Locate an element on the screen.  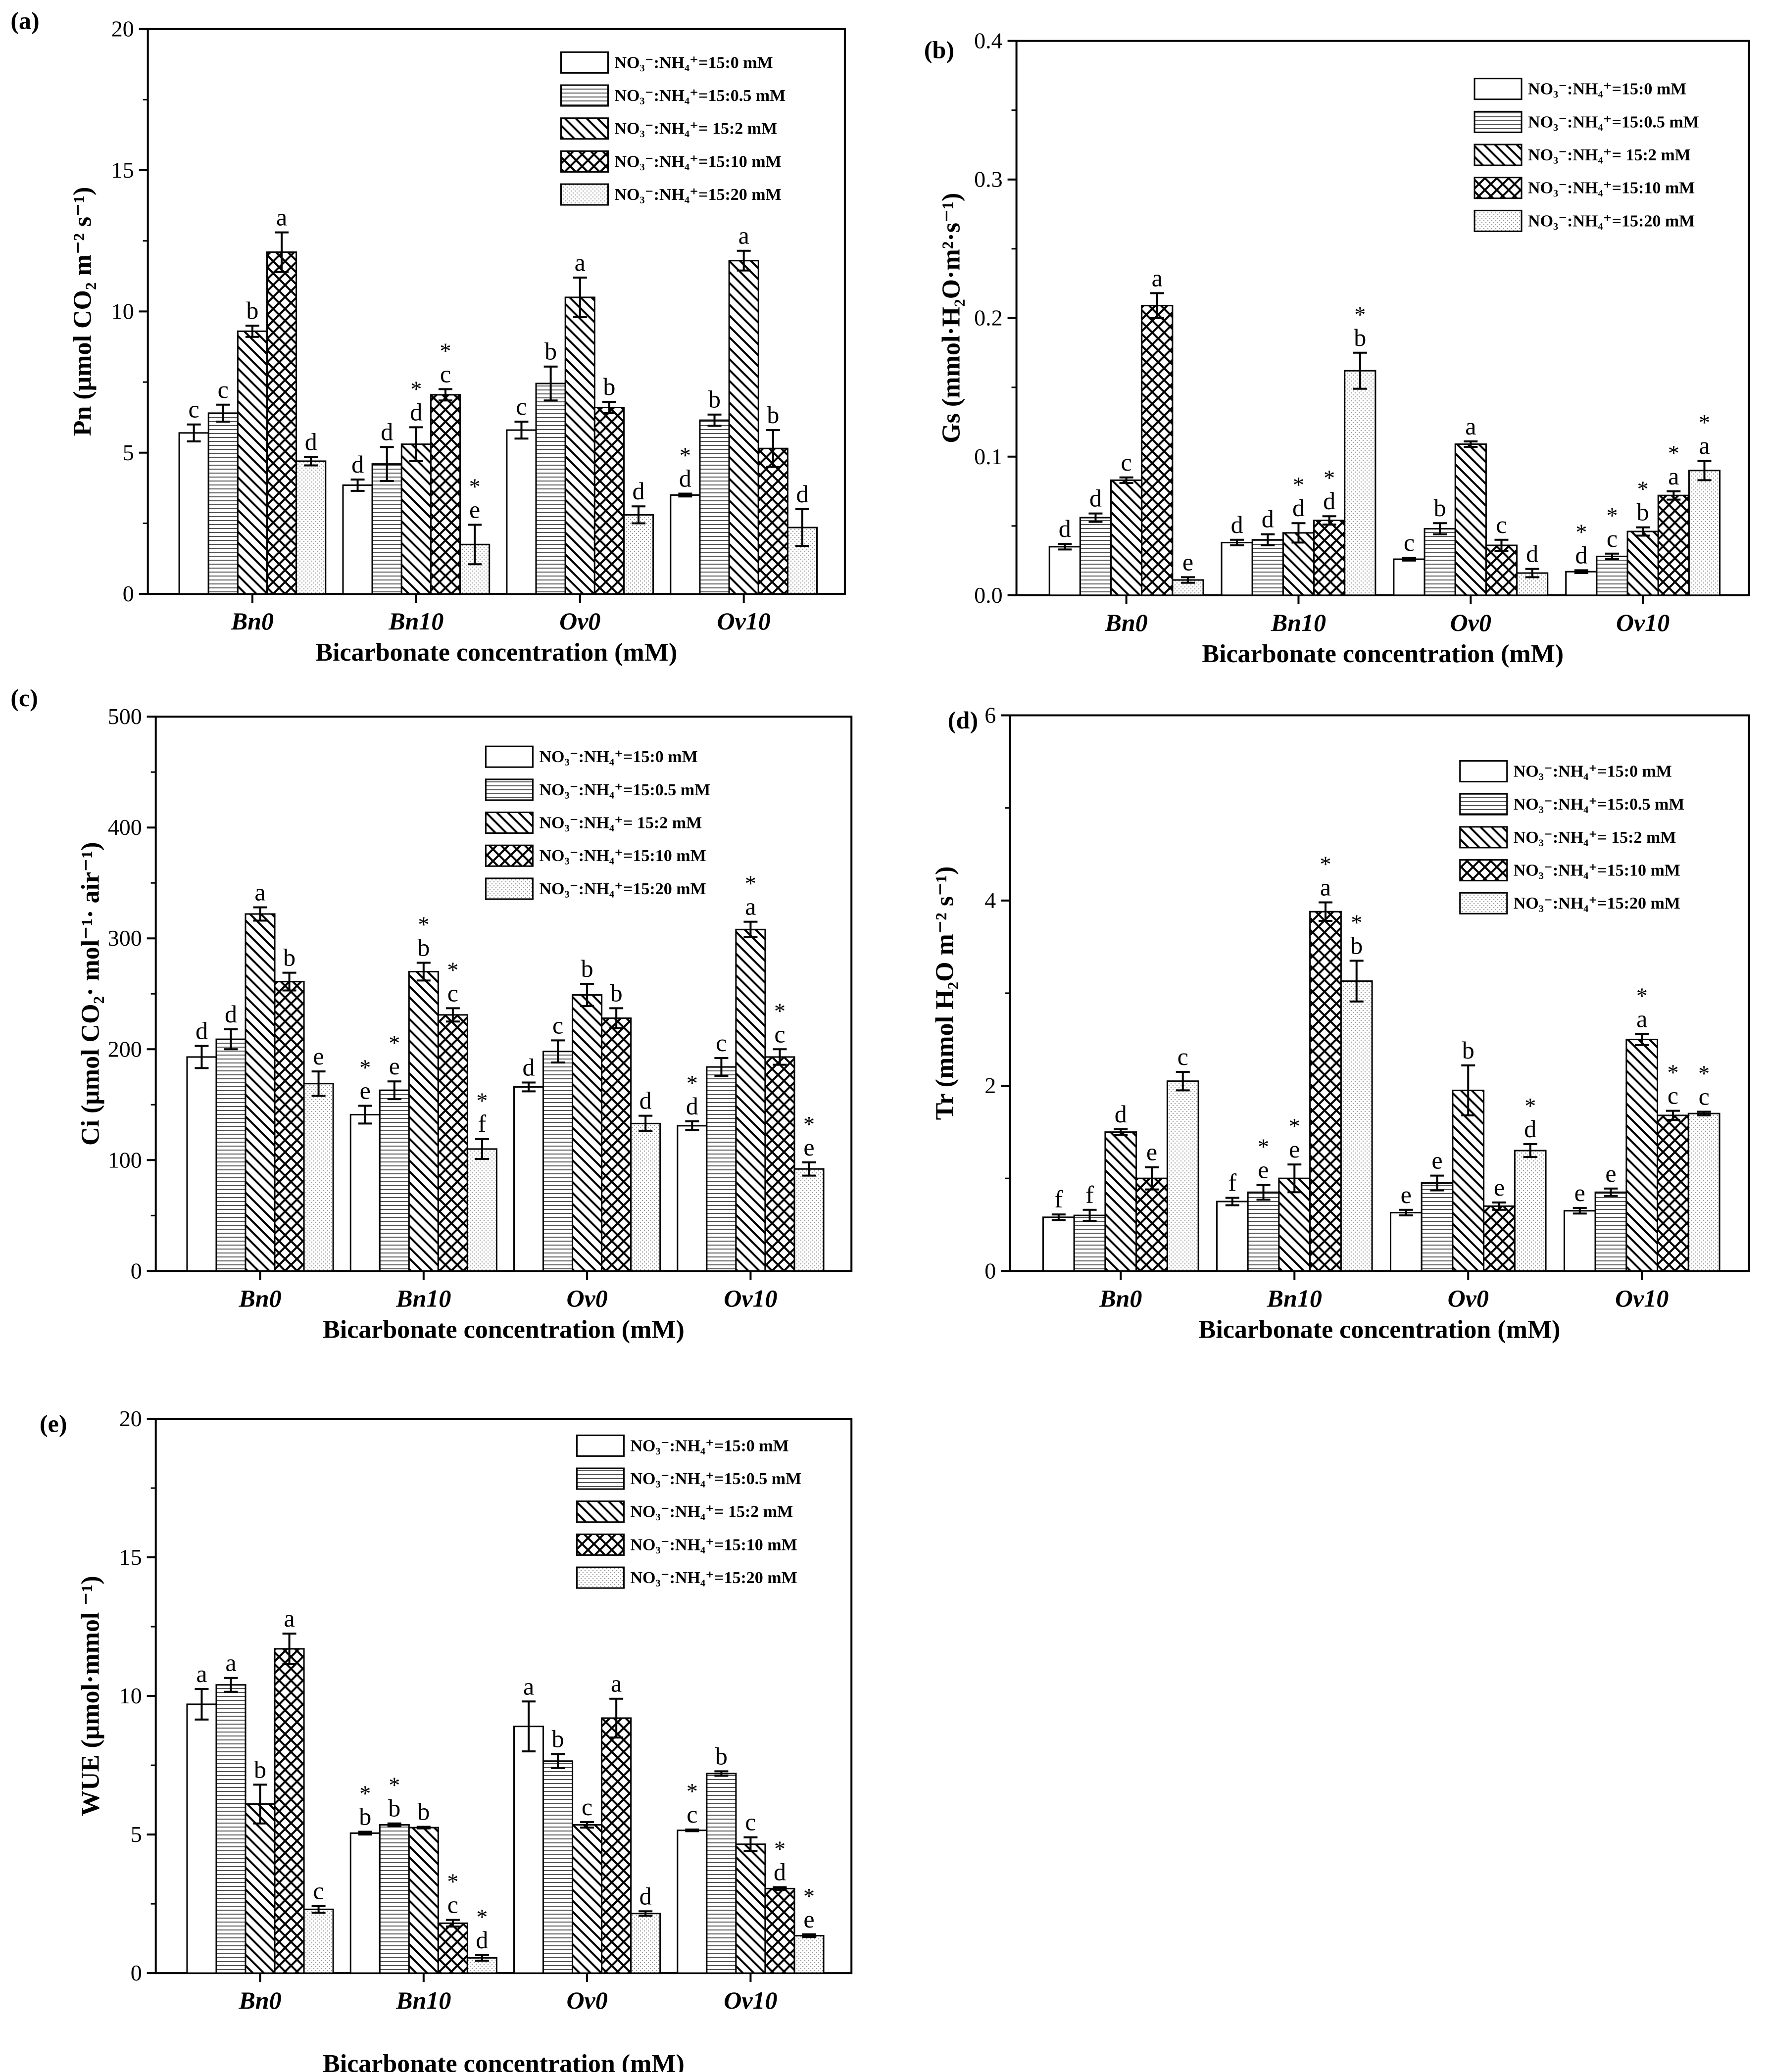
y-tick-label: 5 is located at coordinates (128, 452).